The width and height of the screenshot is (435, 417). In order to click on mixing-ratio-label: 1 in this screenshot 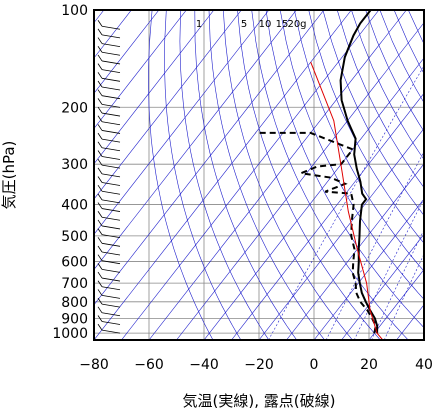, I will do `click(199, 24)`.